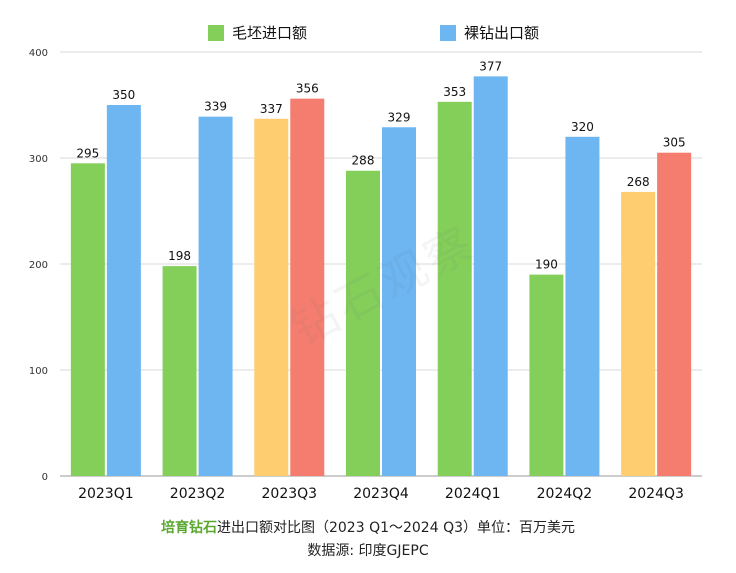 Image resolution: width=736 pixels, height=573 pixels. I want to click on x-tick-label-2024Q3: 2024Q3, so click(656, 494).